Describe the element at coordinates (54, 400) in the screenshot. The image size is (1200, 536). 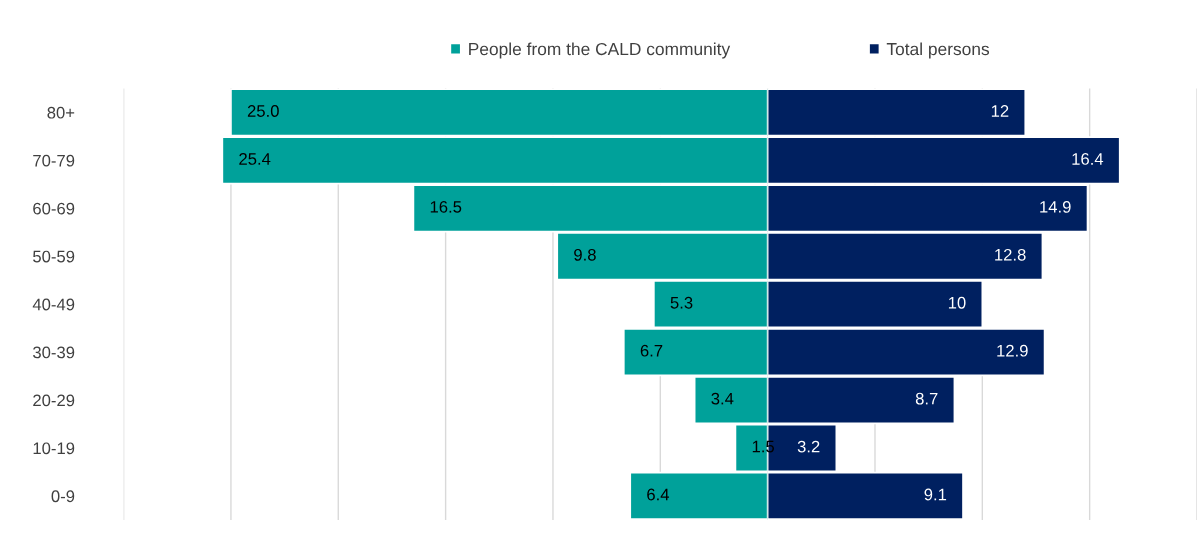
I see `y-tick-label: 20-29` at that location.